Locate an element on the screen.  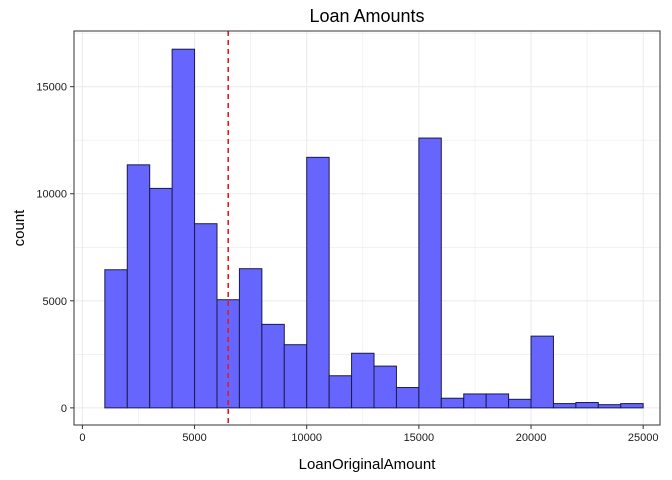
x-tick-label: 15000 is located at coordinates (419, 438).